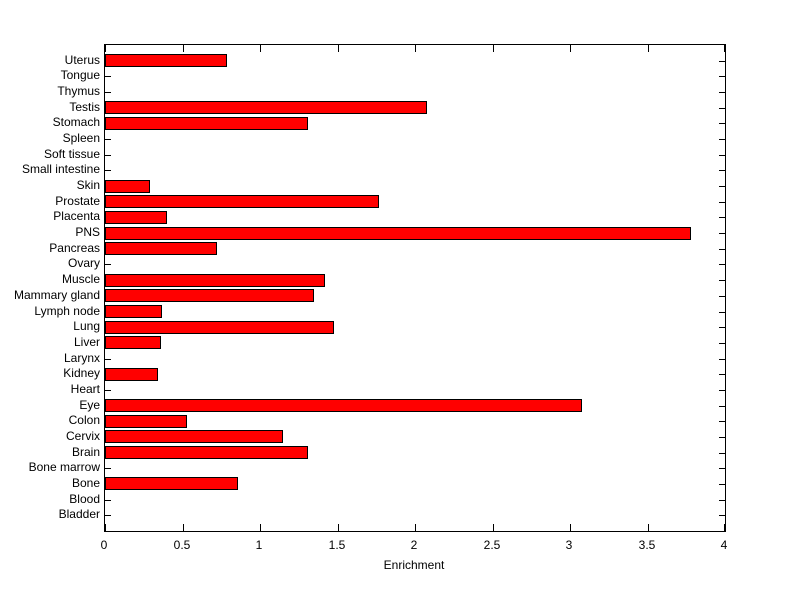 The image size is (800, 599). What do you see at coordinates (206, 123) in the screenshot?
I see `bar-stomach` at bounding box center [206, 123].